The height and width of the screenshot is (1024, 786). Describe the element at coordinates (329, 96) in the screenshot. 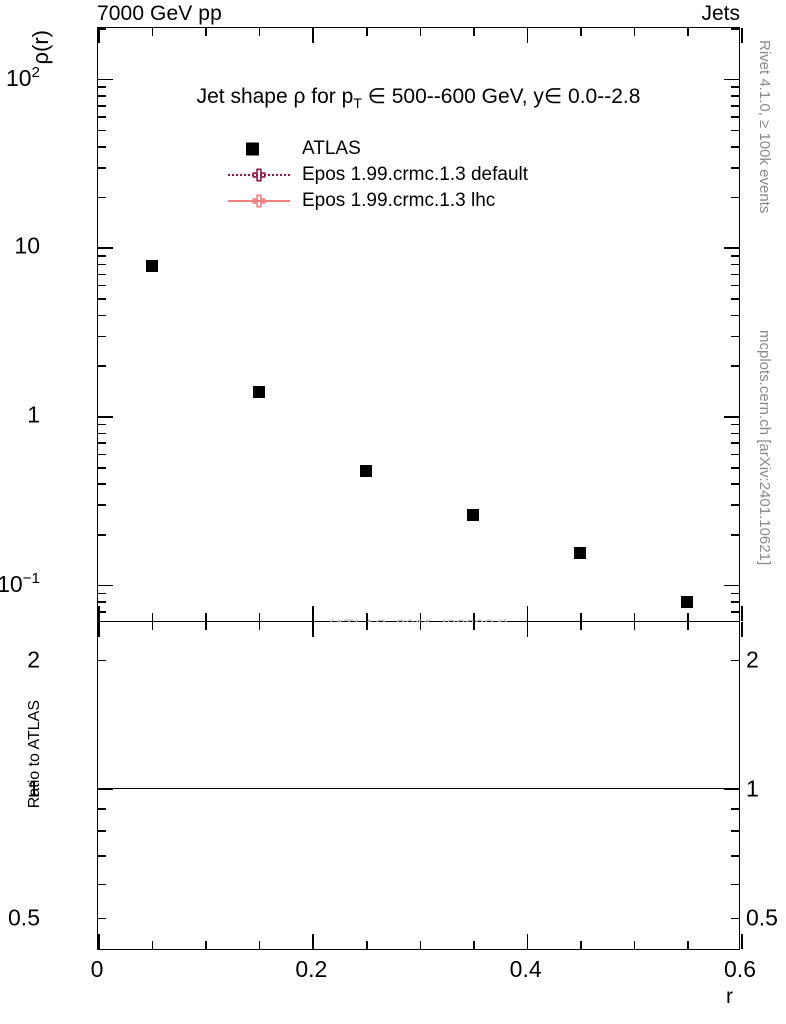

I see `title-text-mid: for p` at that location.